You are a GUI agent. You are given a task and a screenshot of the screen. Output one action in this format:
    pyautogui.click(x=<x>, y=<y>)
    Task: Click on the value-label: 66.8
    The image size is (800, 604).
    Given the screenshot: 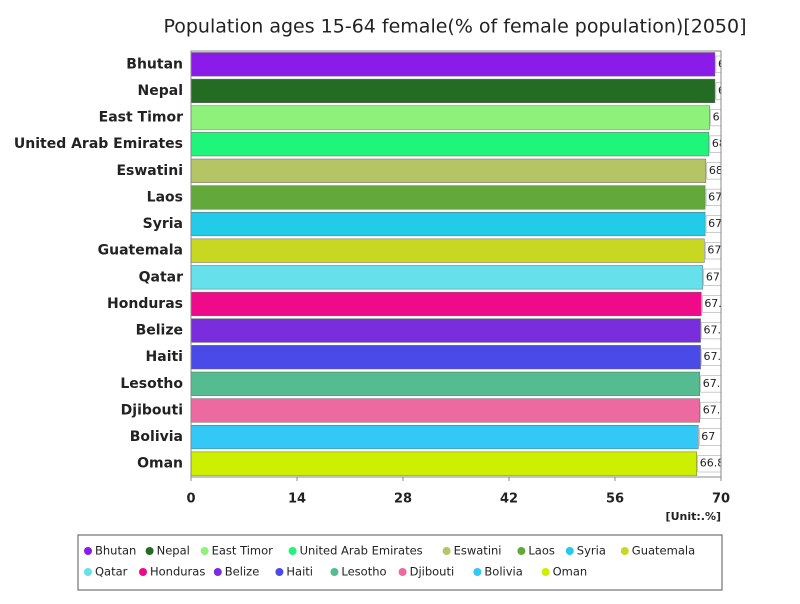 What is the action you would take?
    pyautogui.click(x=712, y=463)
    